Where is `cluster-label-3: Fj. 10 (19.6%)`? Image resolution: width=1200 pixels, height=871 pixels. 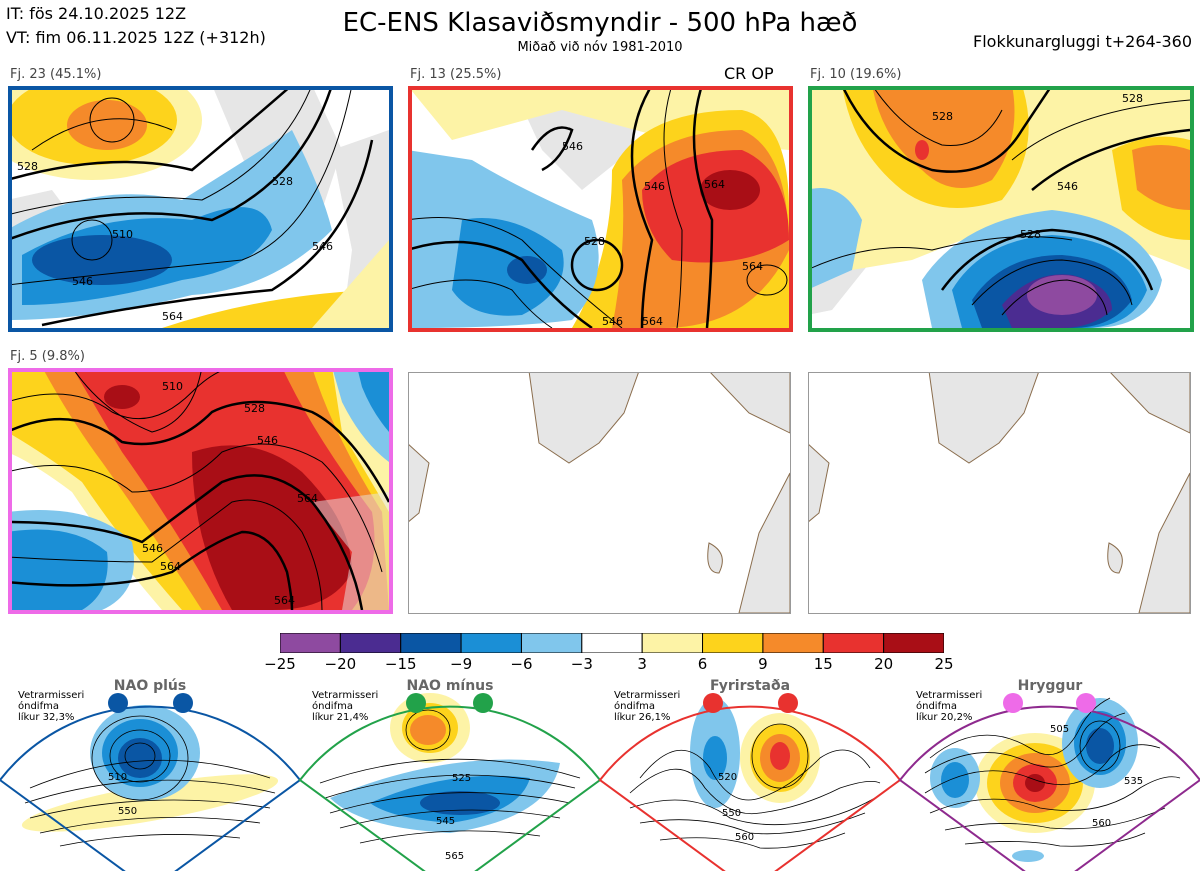
cluster-label-3: Fj. 10 (19.6%) is located at coordinates (856, 74).